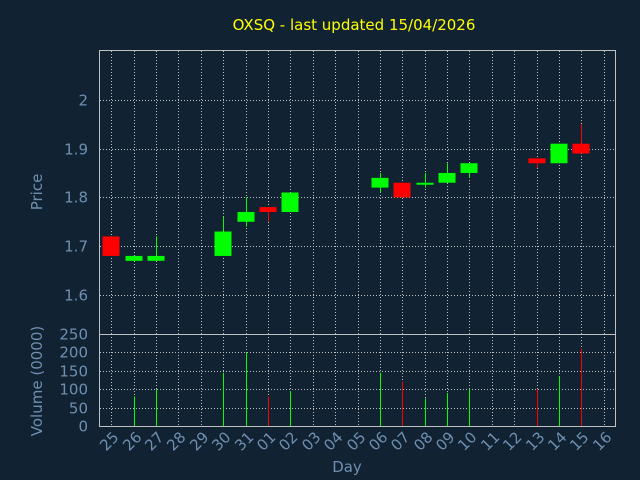  I want to click on price-tick-label: 1.8, so click(76, 198).